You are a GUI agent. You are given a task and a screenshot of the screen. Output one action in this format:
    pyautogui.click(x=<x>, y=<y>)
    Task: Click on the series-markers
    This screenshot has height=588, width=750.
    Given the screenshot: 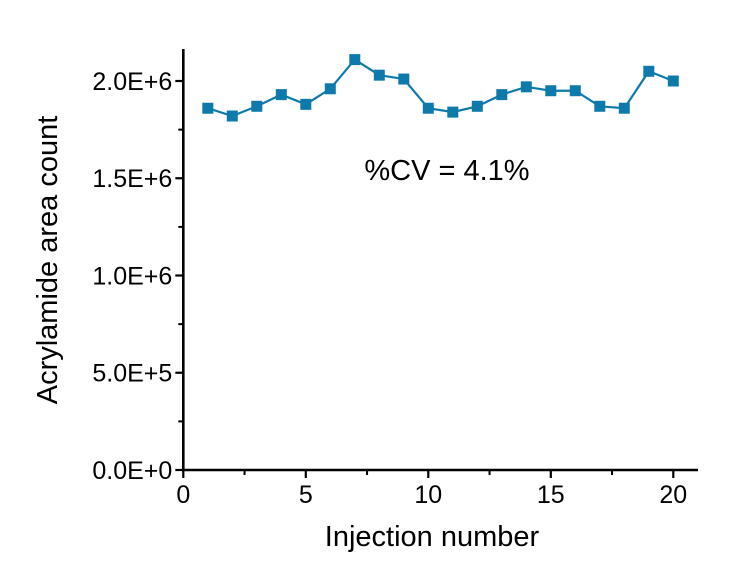 What is the action you would take?
    pyautogui.click(x=440, y=88)
    